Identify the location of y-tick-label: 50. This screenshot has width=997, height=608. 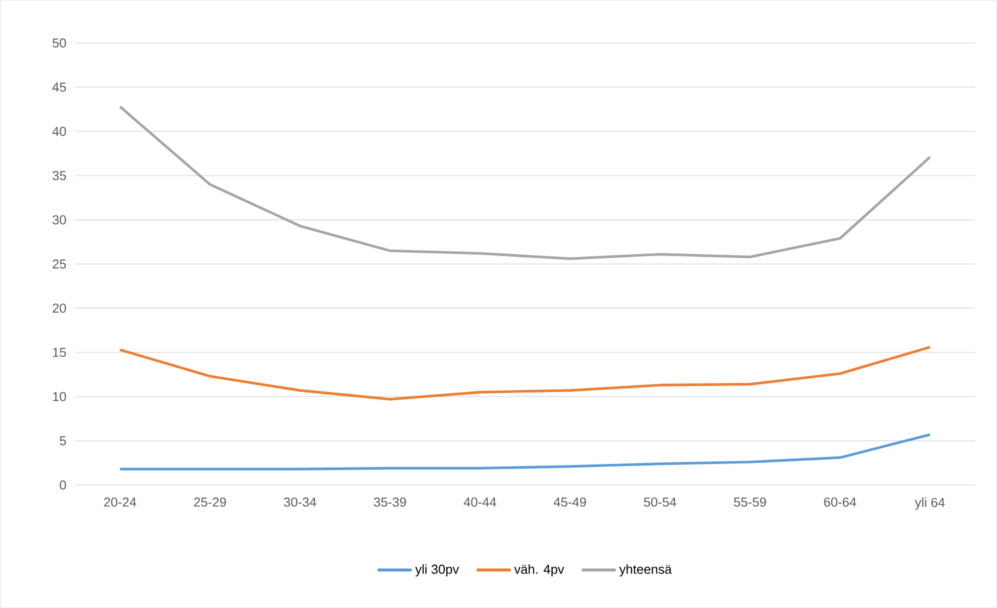
(59, 43).